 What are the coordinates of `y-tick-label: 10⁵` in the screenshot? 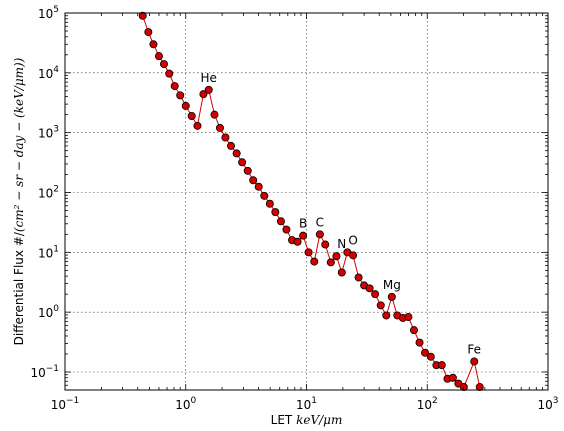 It's located at (48, 13).